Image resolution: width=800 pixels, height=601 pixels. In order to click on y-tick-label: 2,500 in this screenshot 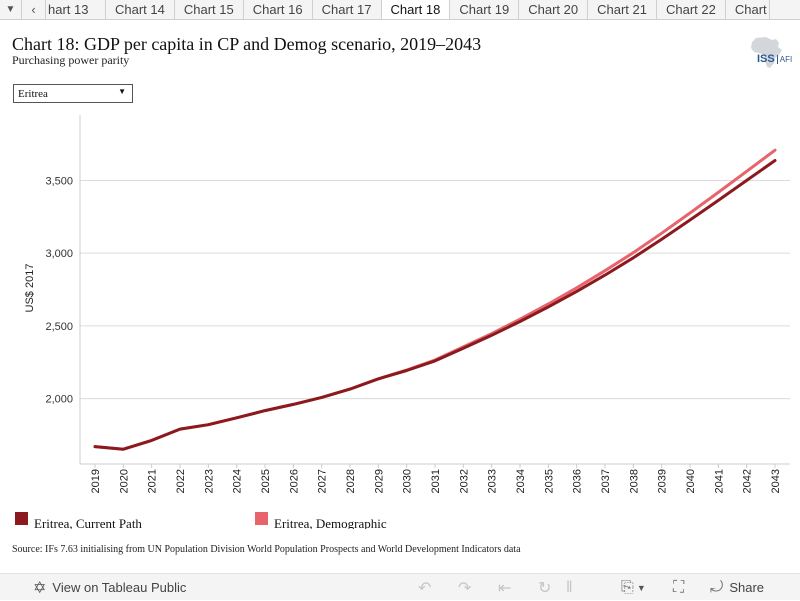, I will do `click(59, 327)`.